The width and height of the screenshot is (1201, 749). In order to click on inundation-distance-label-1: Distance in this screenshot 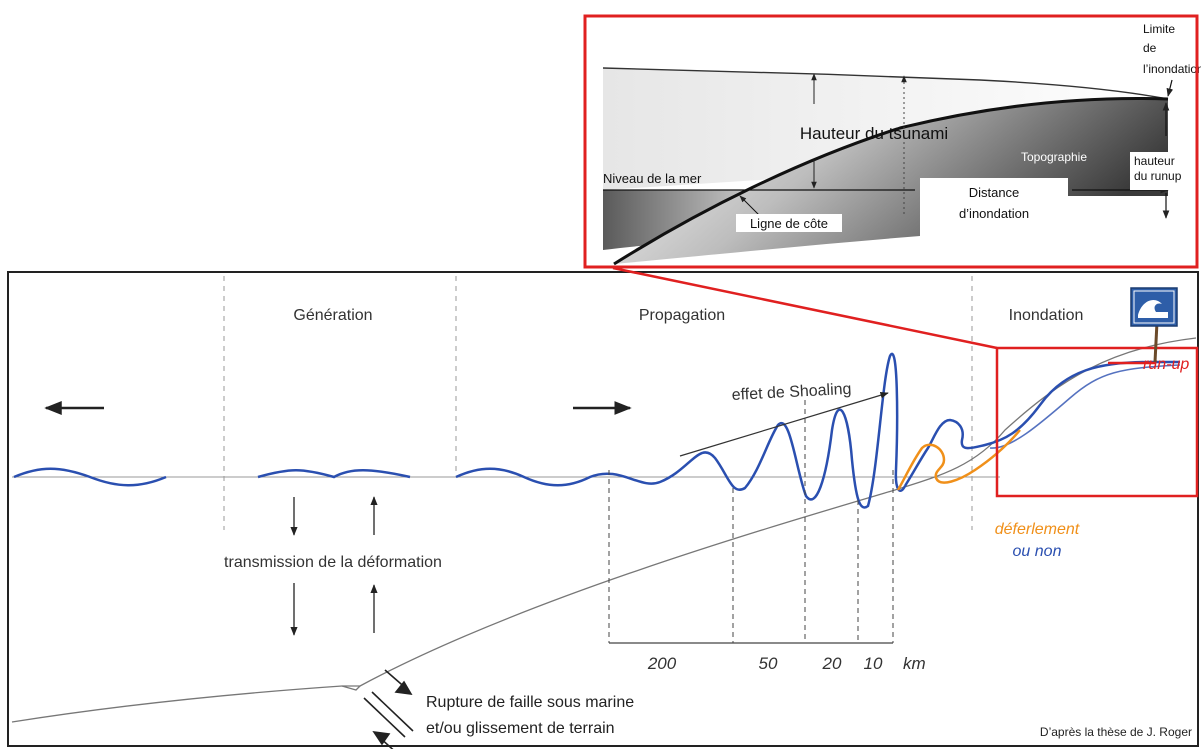, I will do `click(994, 192)`.